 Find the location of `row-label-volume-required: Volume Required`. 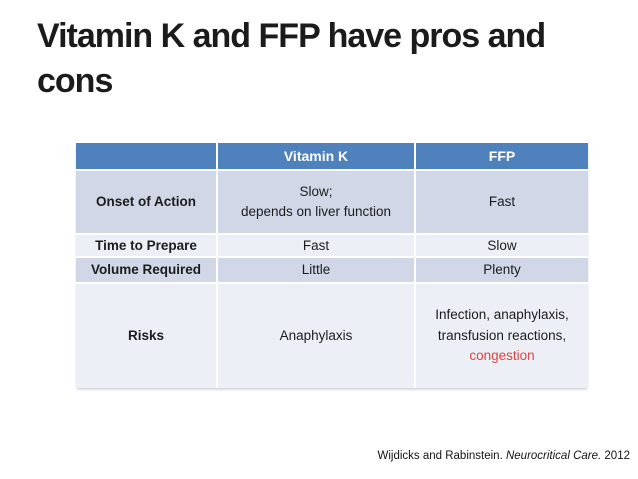

row-label-volume-required: Volume Required is located at coordinates (146, 270).